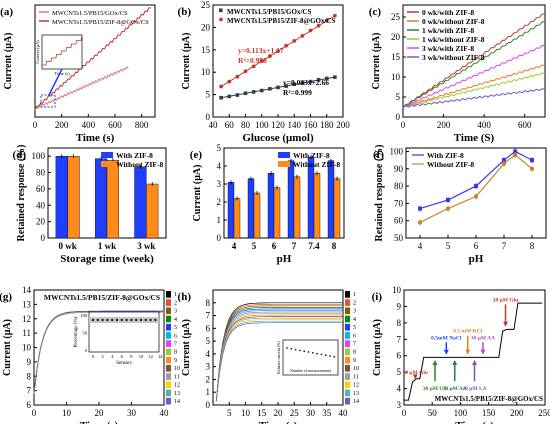 The width and height of the screenshot is (550, 424). Describe the element at coordinates (107, 259) in the screenshot. I see `x-axis-label: Storage time (week)` at that location.